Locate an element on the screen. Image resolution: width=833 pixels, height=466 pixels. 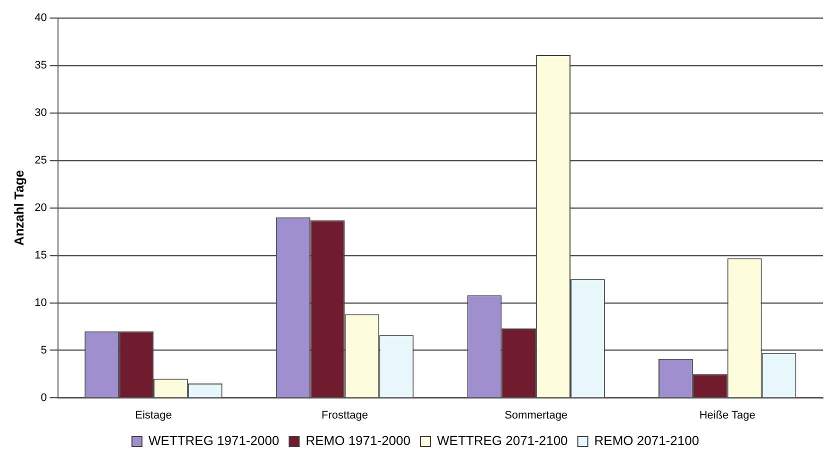
y-tick-label: 35 is located at coordinates (40, 66).